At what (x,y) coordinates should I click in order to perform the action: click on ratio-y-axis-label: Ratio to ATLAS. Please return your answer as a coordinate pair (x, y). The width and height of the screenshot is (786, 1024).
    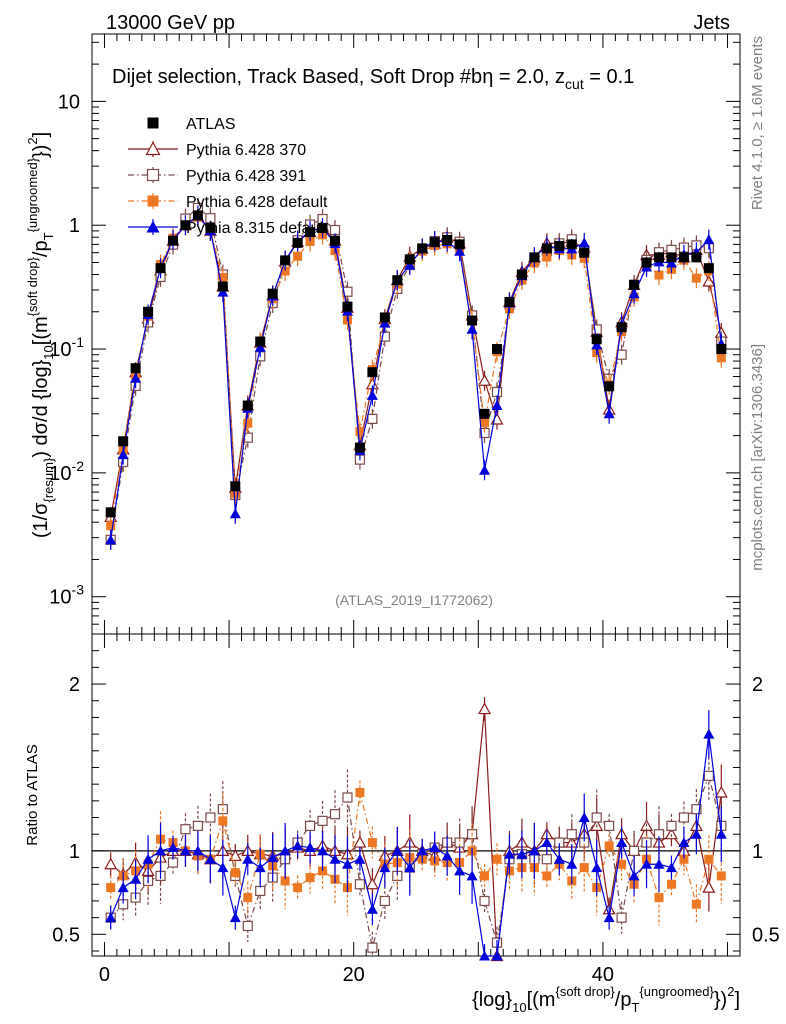
    Looking at the image, I should click on (32, 794).